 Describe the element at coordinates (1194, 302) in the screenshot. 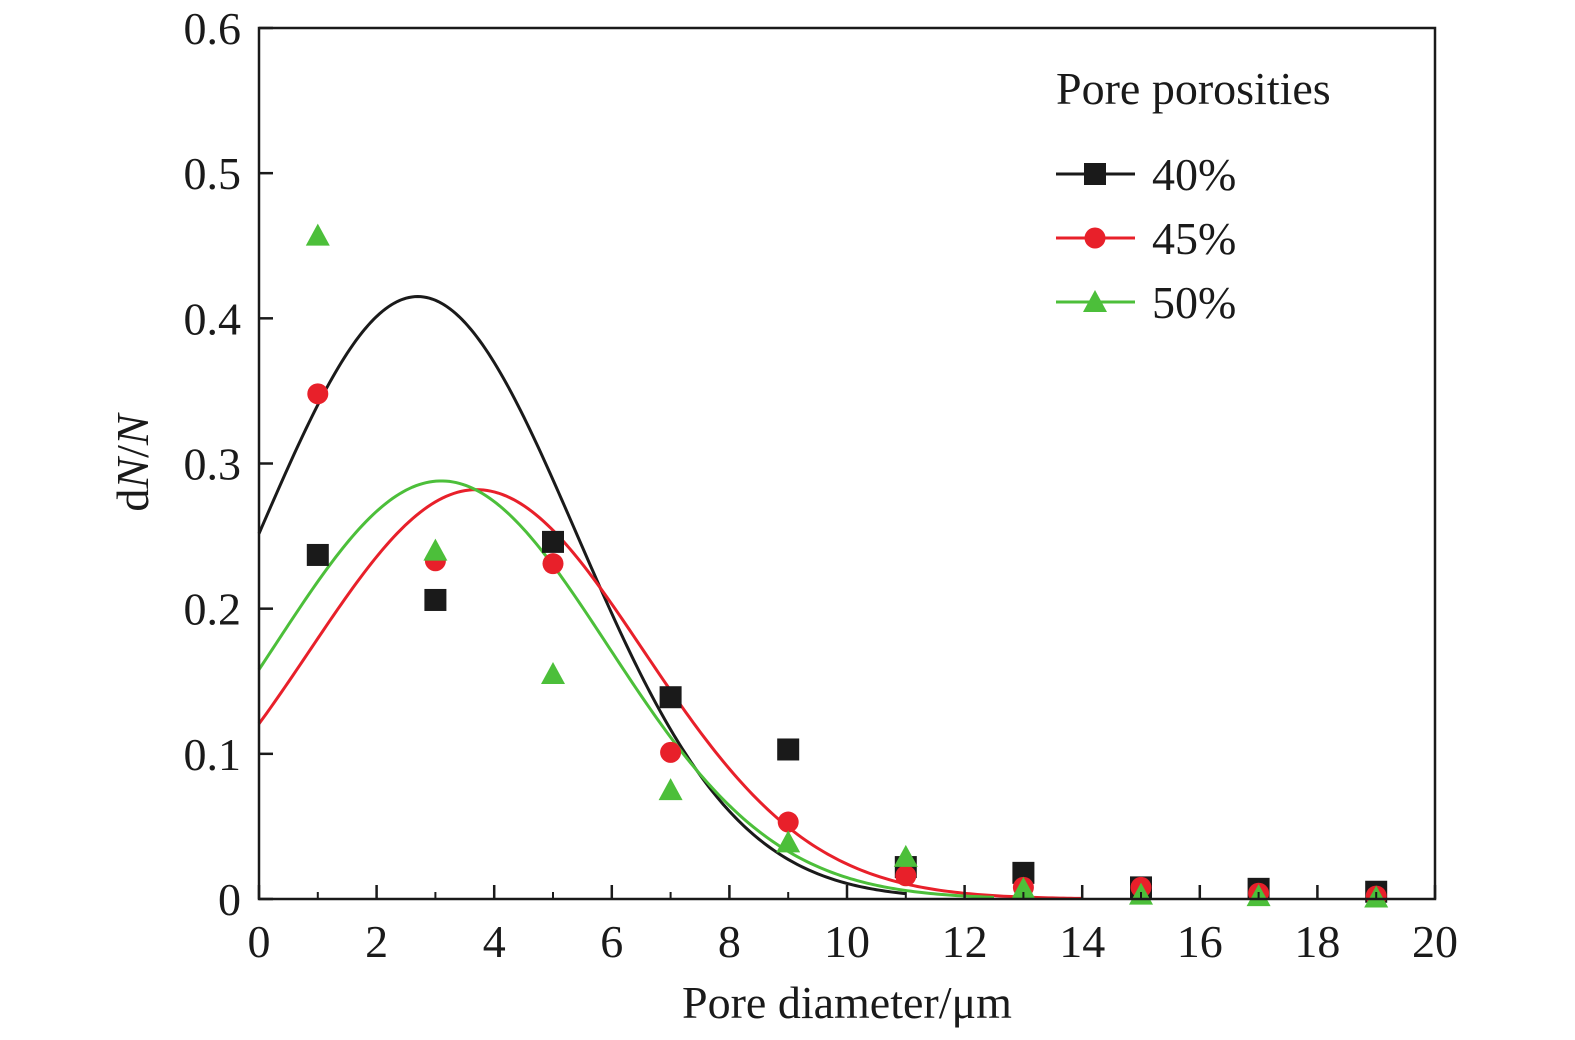

I see `legend-label-50%: 50%` at that location.